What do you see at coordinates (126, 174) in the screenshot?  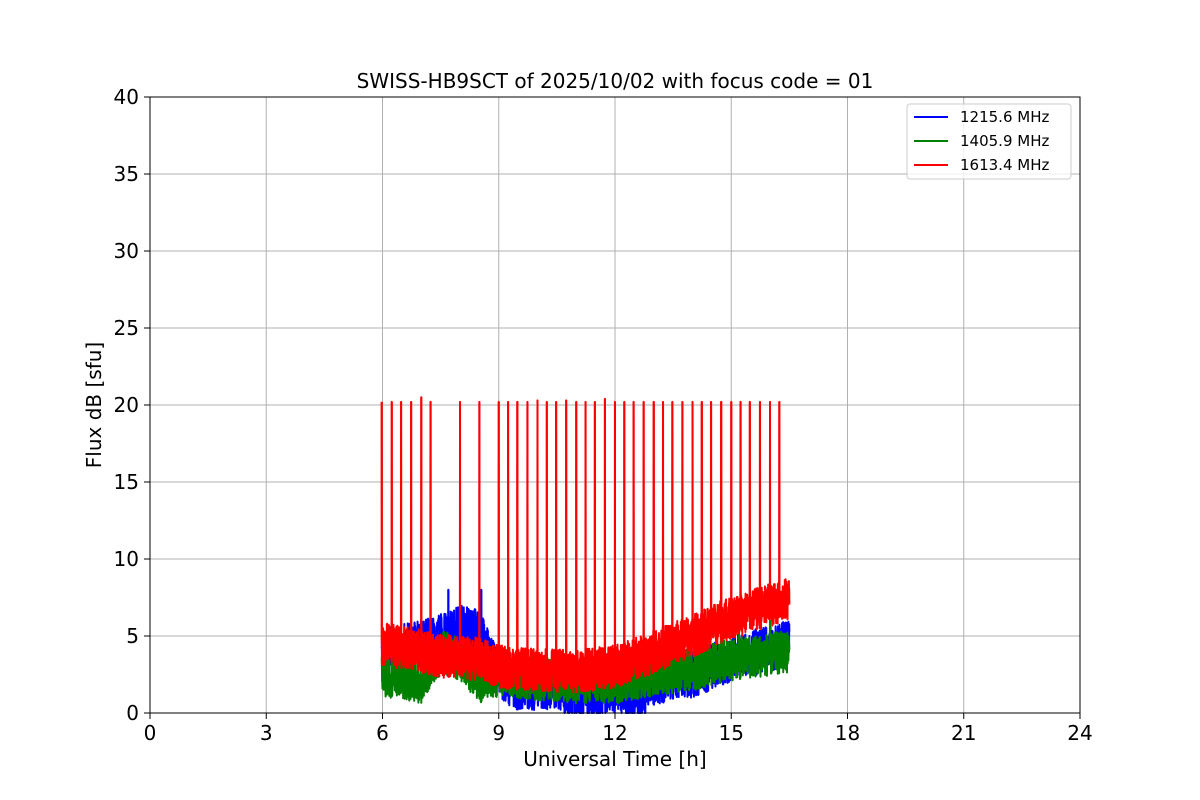 I see `y-tick-label: 35` at bounding box center [126, 174].